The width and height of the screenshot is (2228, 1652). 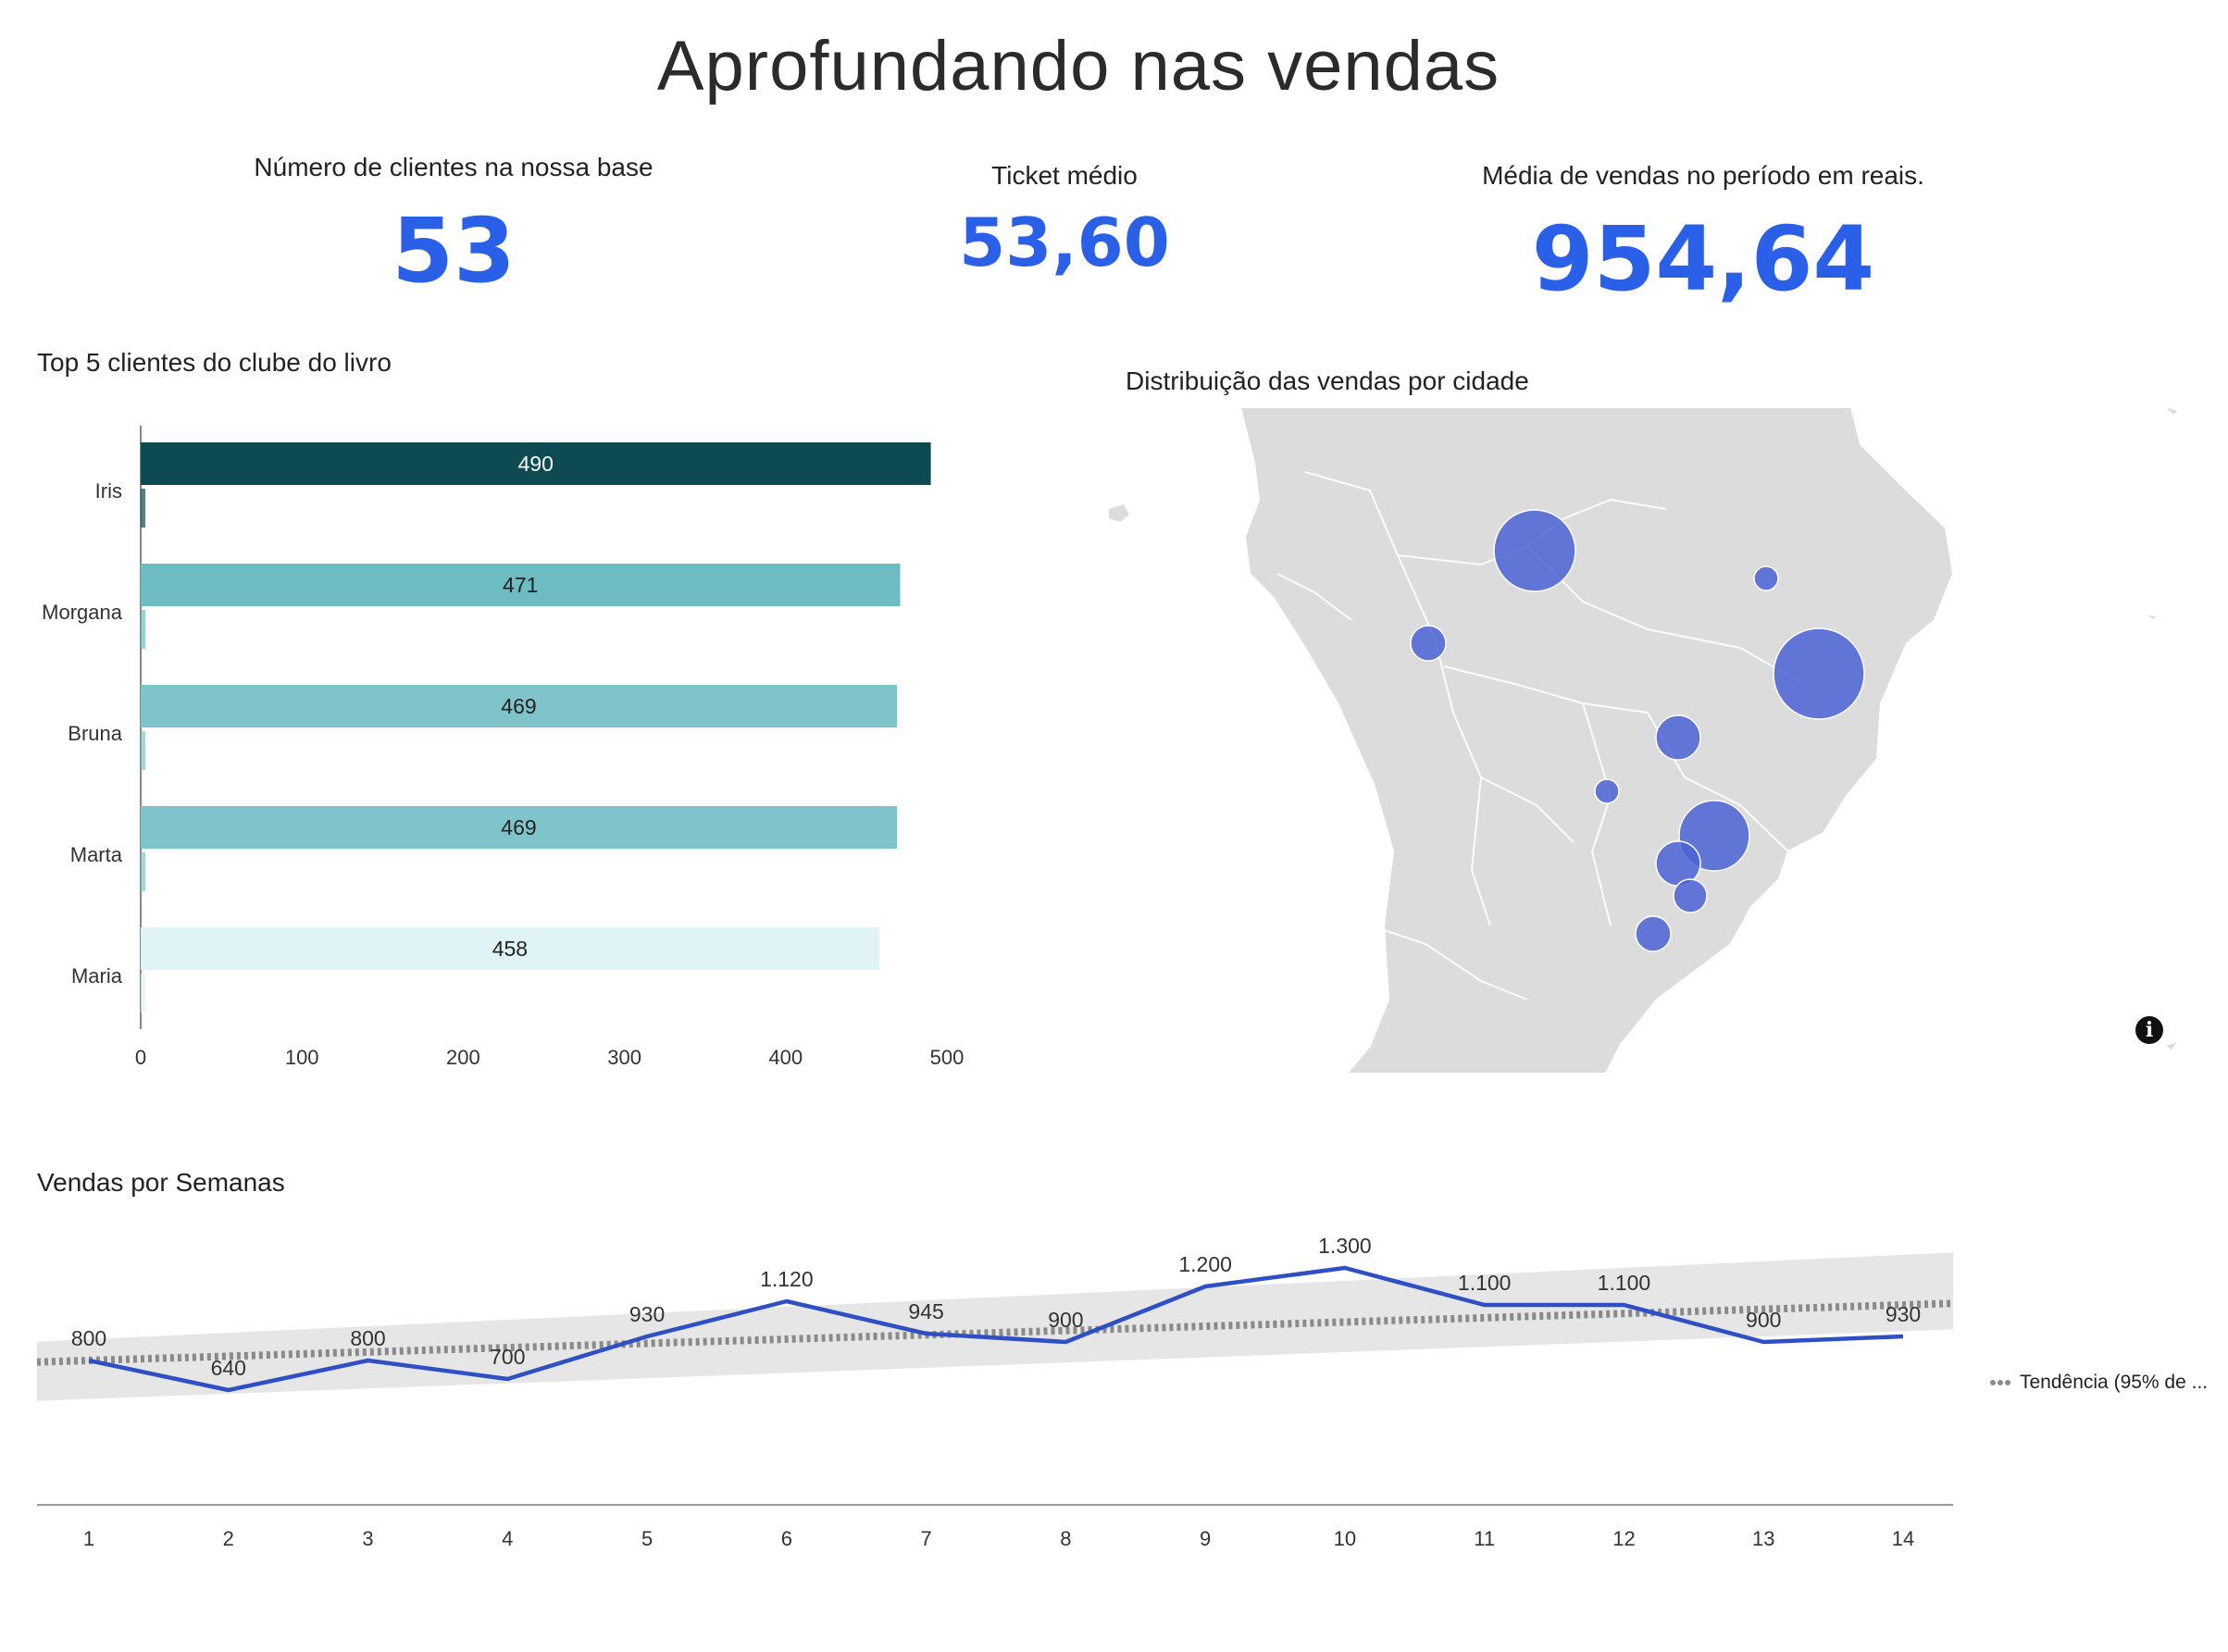 I want to click on point-data-label: 640, so click(x=228, y=1368).